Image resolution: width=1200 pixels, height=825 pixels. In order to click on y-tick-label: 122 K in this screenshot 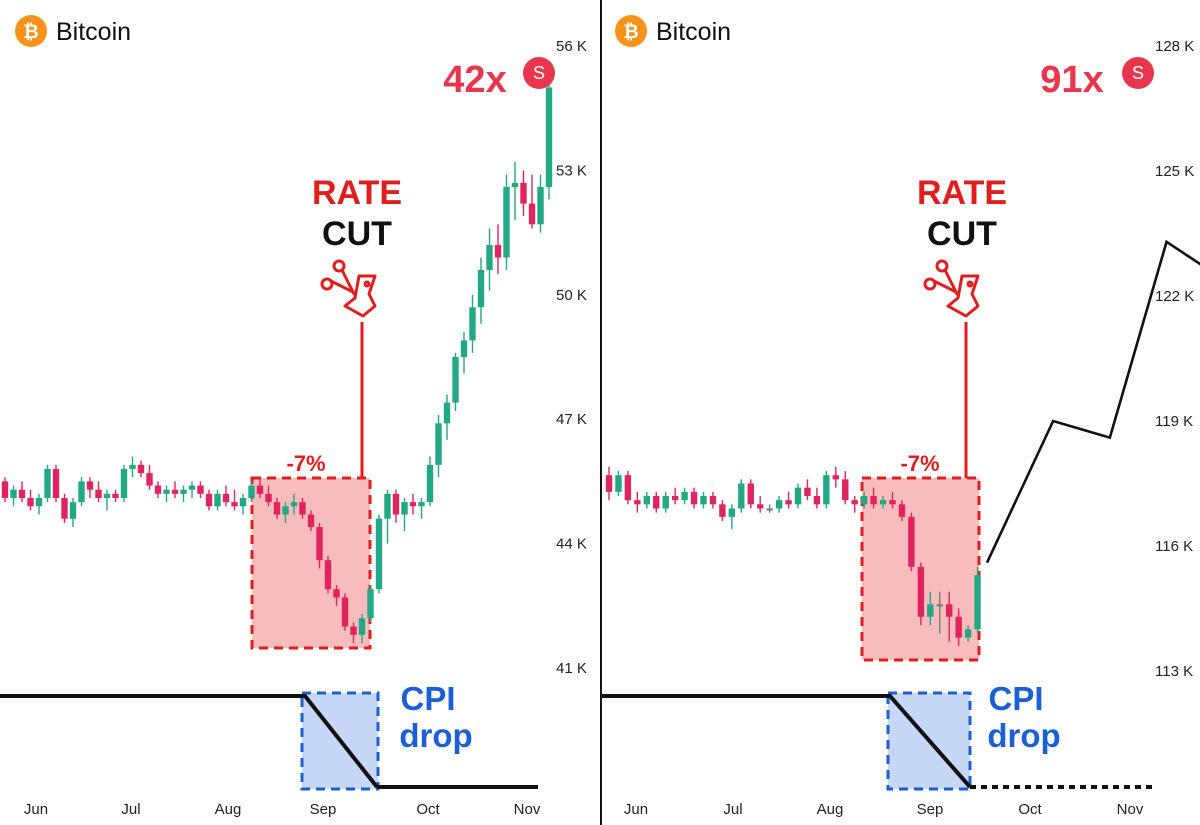, I will do `click(1174, 296)`.